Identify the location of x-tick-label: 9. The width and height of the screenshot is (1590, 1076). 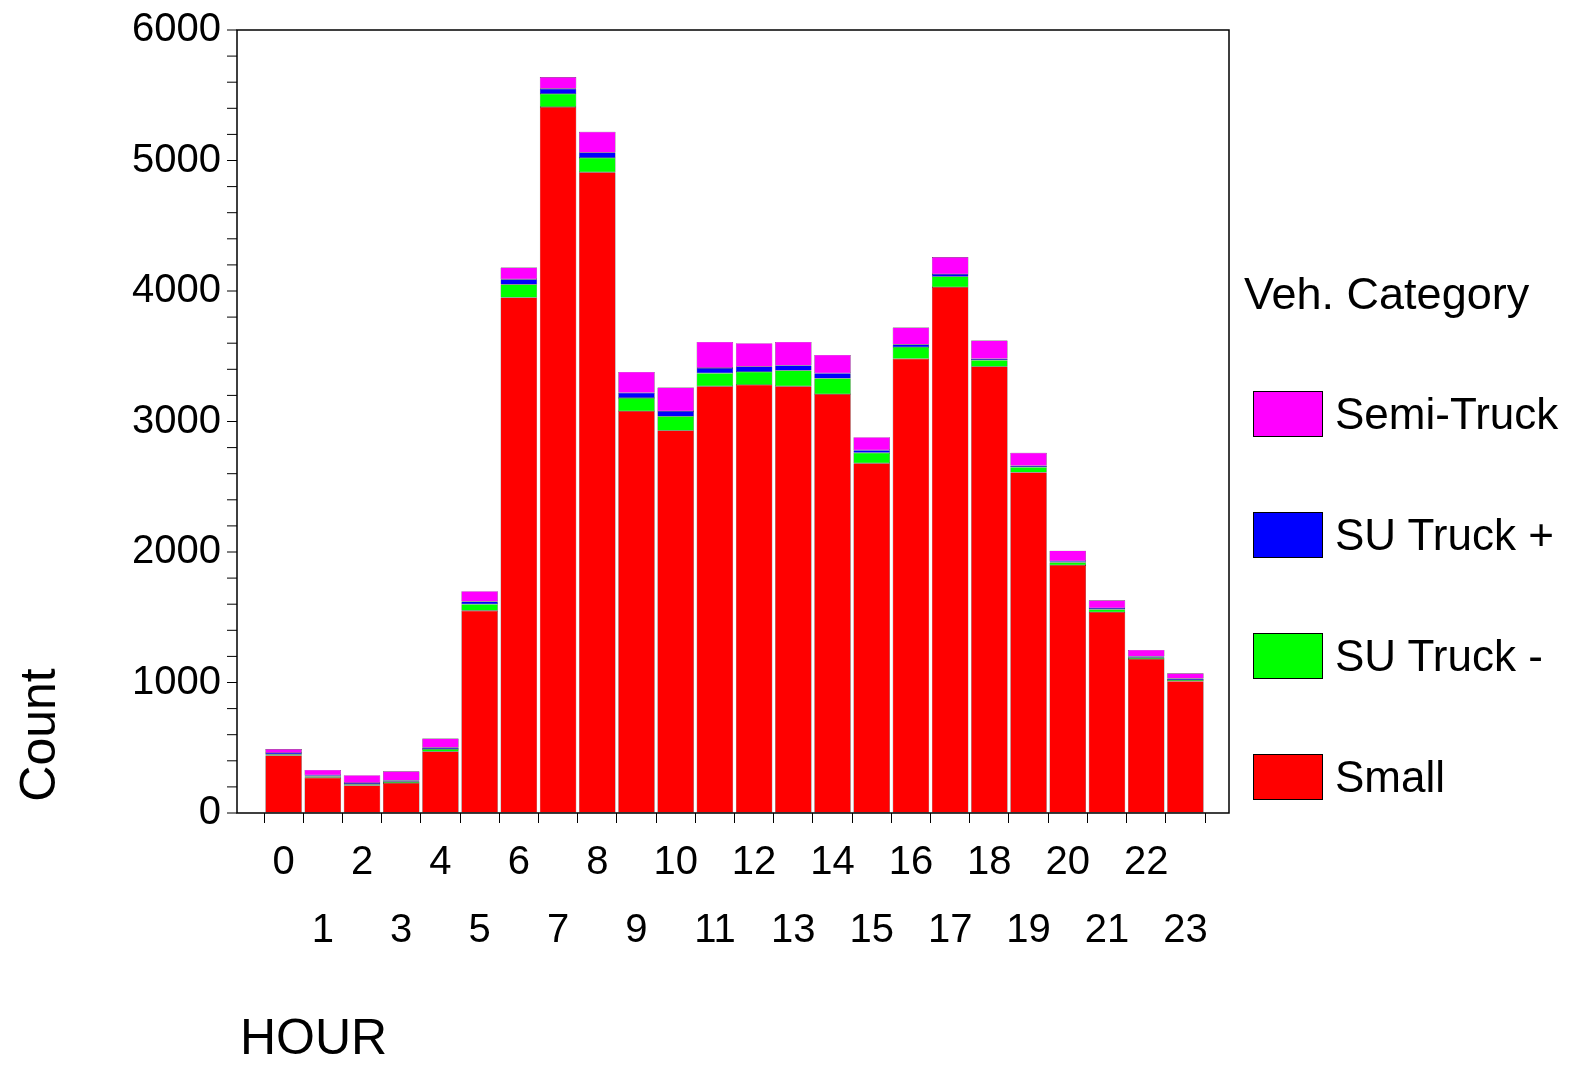
(636, 928).